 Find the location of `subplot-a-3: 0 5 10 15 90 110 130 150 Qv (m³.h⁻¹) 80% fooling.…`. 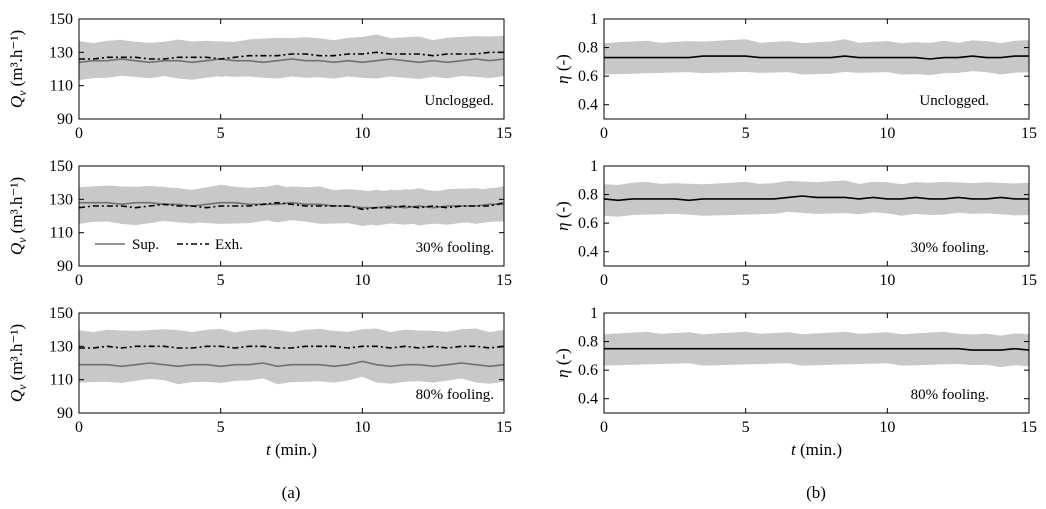

subplot-a-3: 0 5 10 15 90 110 130 150 Qv (m³.h⁻¹) 80% fooling.… is located at coordinates (259, 382).